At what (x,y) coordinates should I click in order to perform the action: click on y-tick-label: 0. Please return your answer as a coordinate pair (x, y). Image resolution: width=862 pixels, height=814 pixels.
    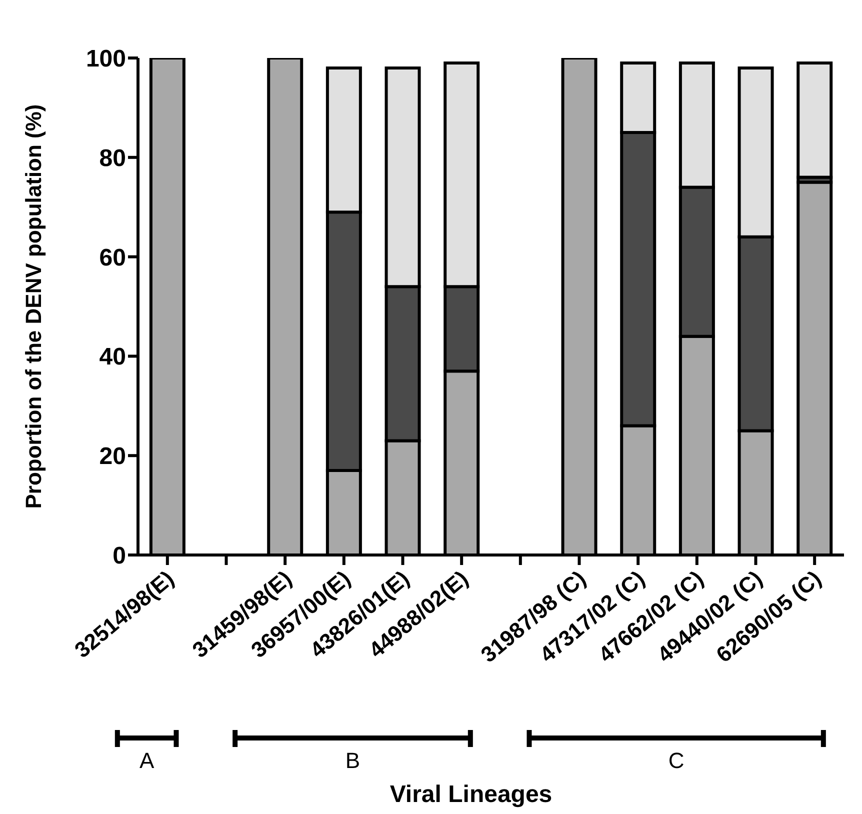
    Looking at the image, I should click on (119, 556).